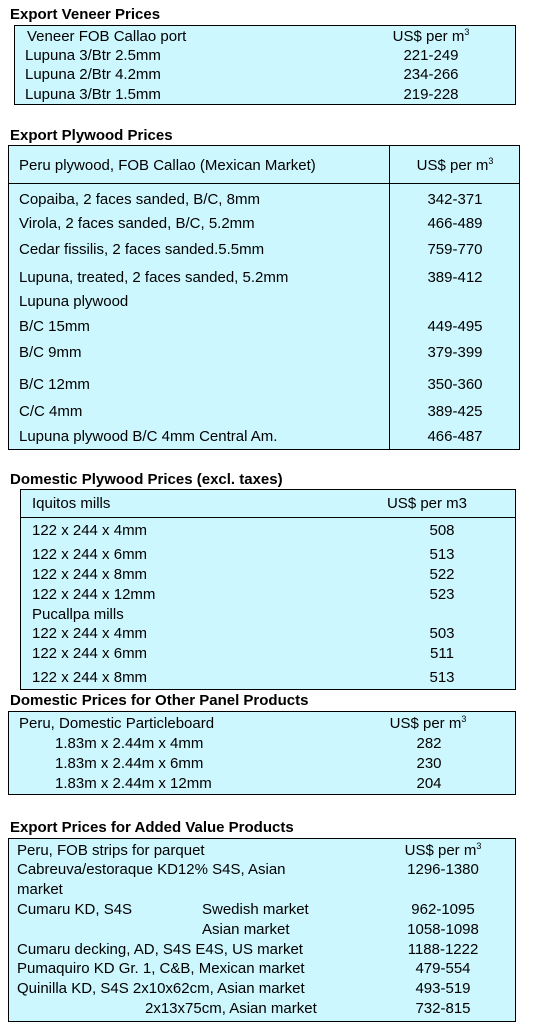  I want to click on veneer-row-price: 234-266, so click(431, 74).